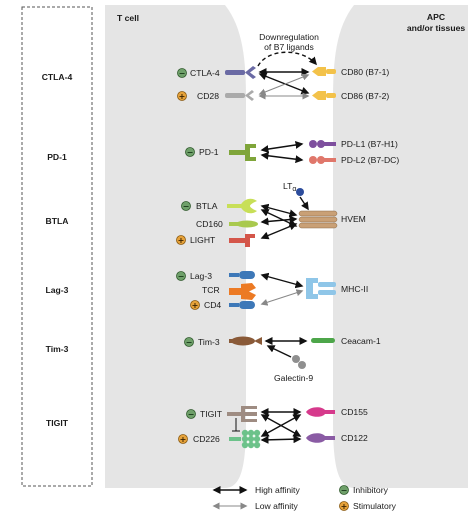 This screenshot has width=474, height=517. I want to click on cd160-receptor-shape, so click(243, 224).